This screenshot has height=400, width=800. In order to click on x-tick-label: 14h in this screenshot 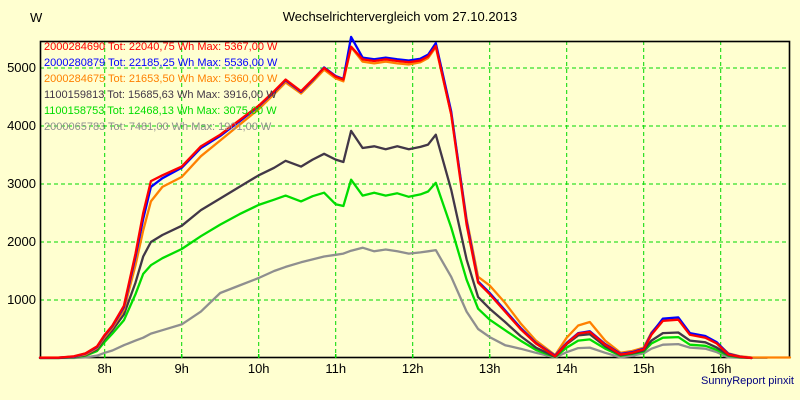, I will do `click(567, 368)`.